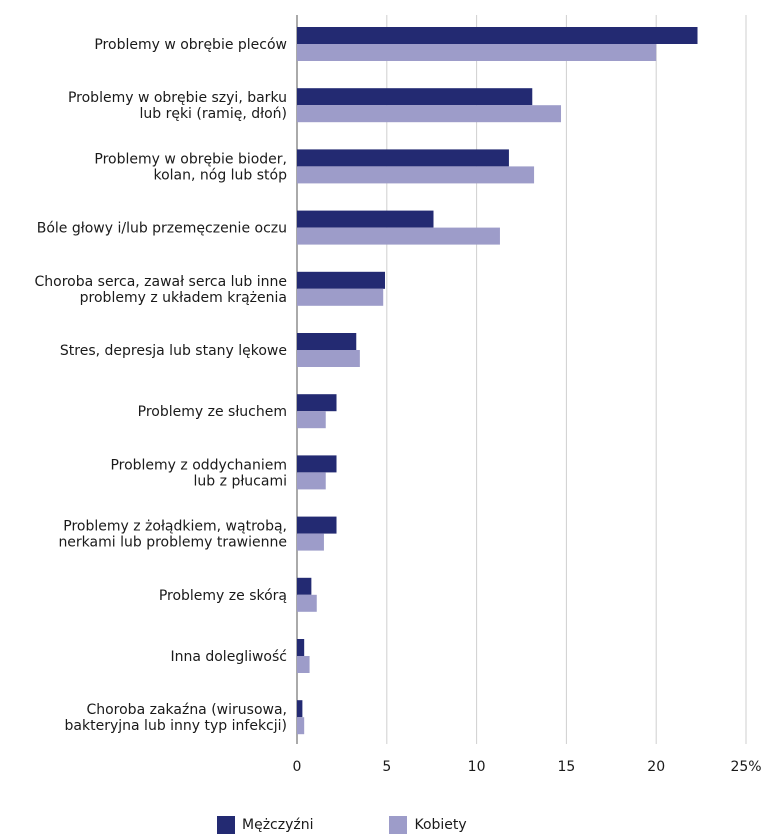 The width and height of the screenshot is (766, 834). What do you see at coordinates (226, 825) in the screenshot?
I see `legend-swatch-men` at bounding box center [226, 825].